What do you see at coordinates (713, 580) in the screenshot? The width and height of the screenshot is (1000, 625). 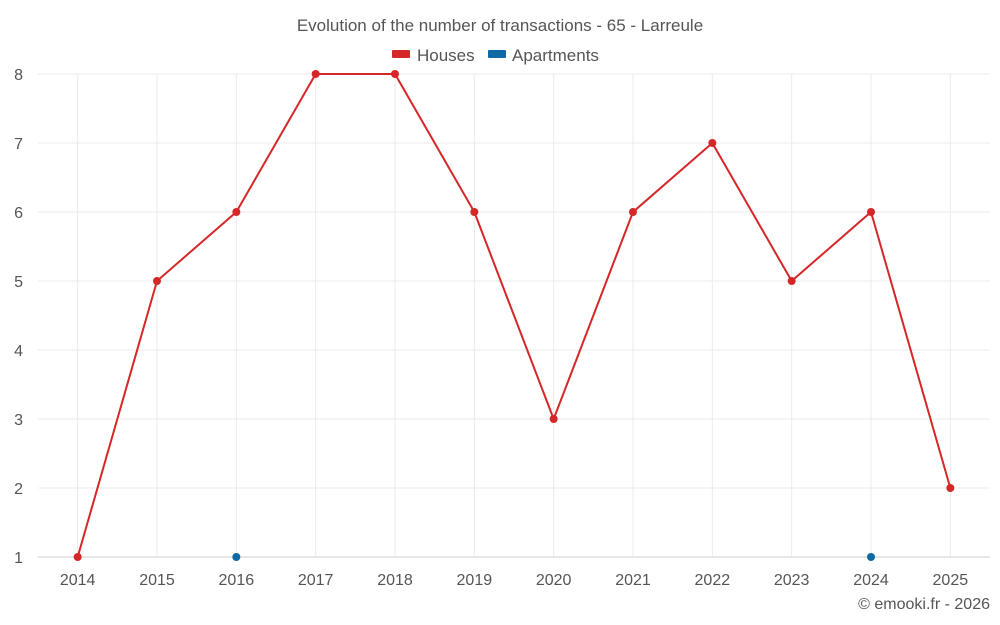 I see `x-tick-label: 2022` at bounding box center [713, 580].